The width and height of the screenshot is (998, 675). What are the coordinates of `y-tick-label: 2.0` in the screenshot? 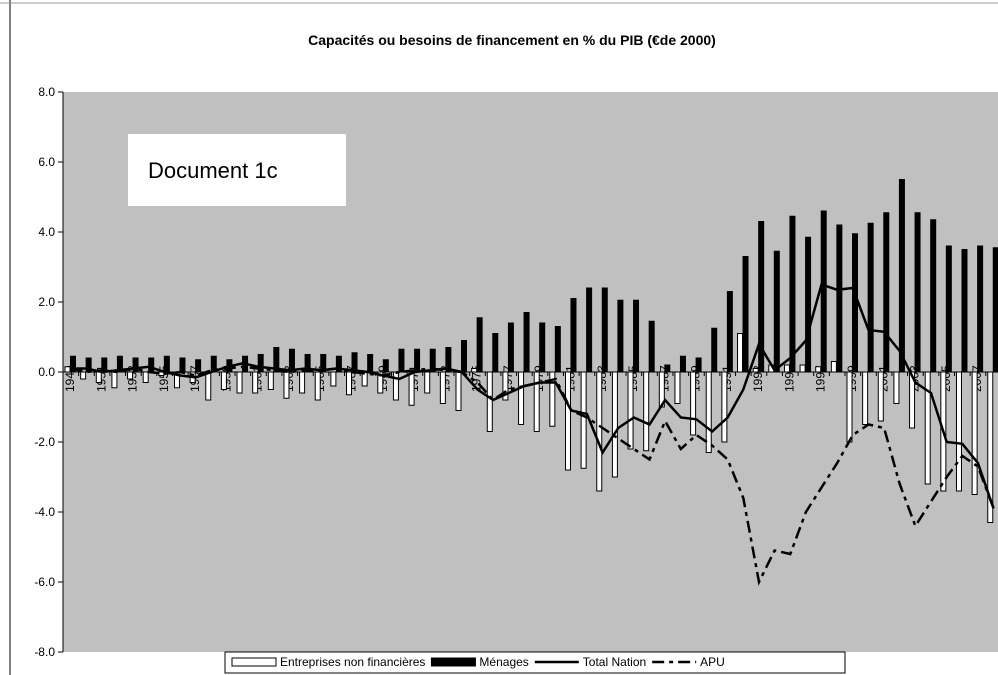 It's located at (46, 302).